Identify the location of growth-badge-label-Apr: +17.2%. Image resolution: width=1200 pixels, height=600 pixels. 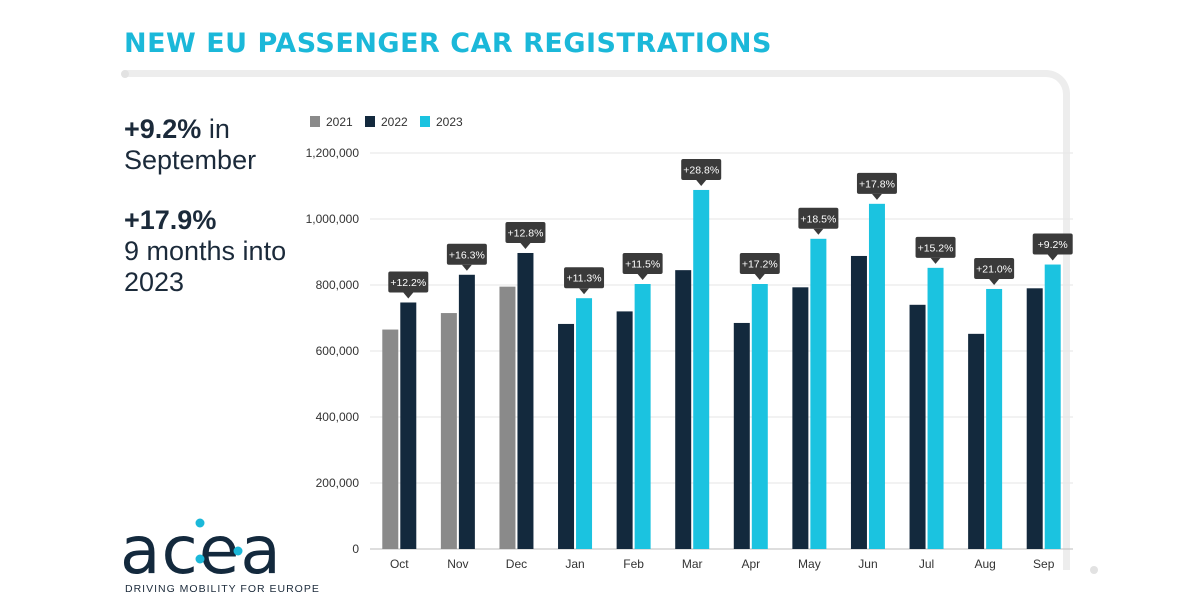
(760, 265).